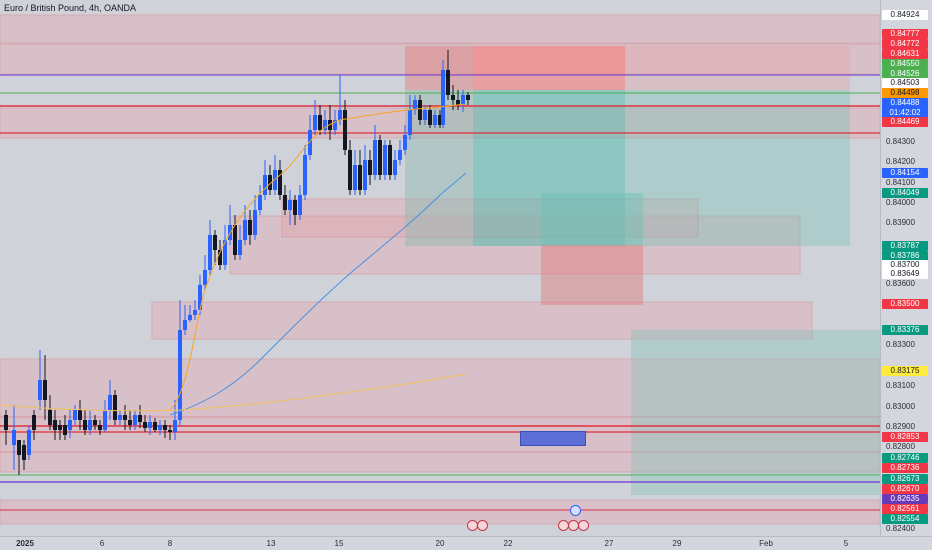 This screenshot has width=932, height=550. Describe the element at coordinates (553, 438) in the screenshot. I see `drawing-label-box` at that location.